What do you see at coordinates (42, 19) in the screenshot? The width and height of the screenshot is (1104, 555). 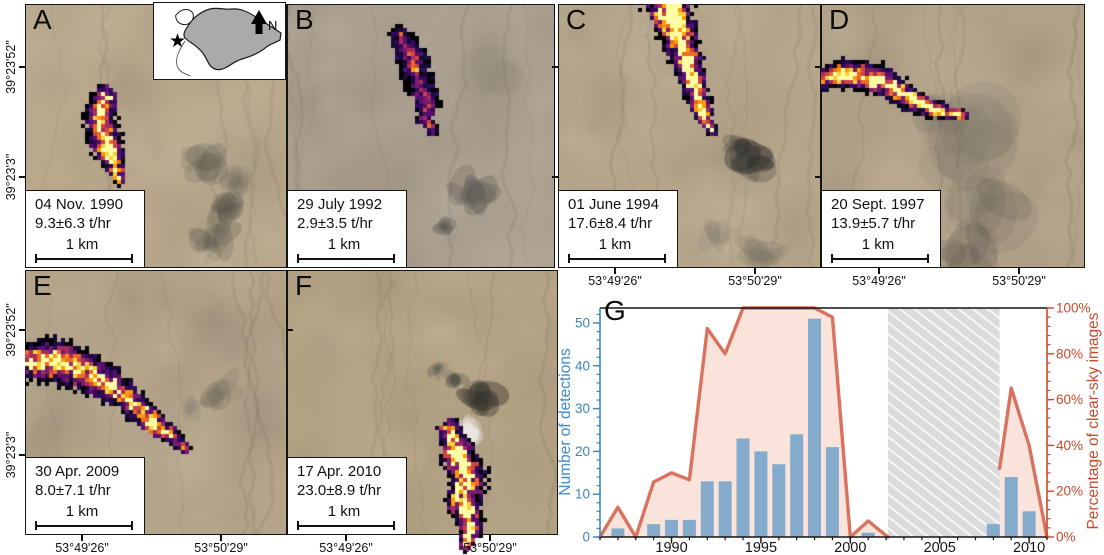 I see `panel-a-letter: A` at bounding box center [42, 19].